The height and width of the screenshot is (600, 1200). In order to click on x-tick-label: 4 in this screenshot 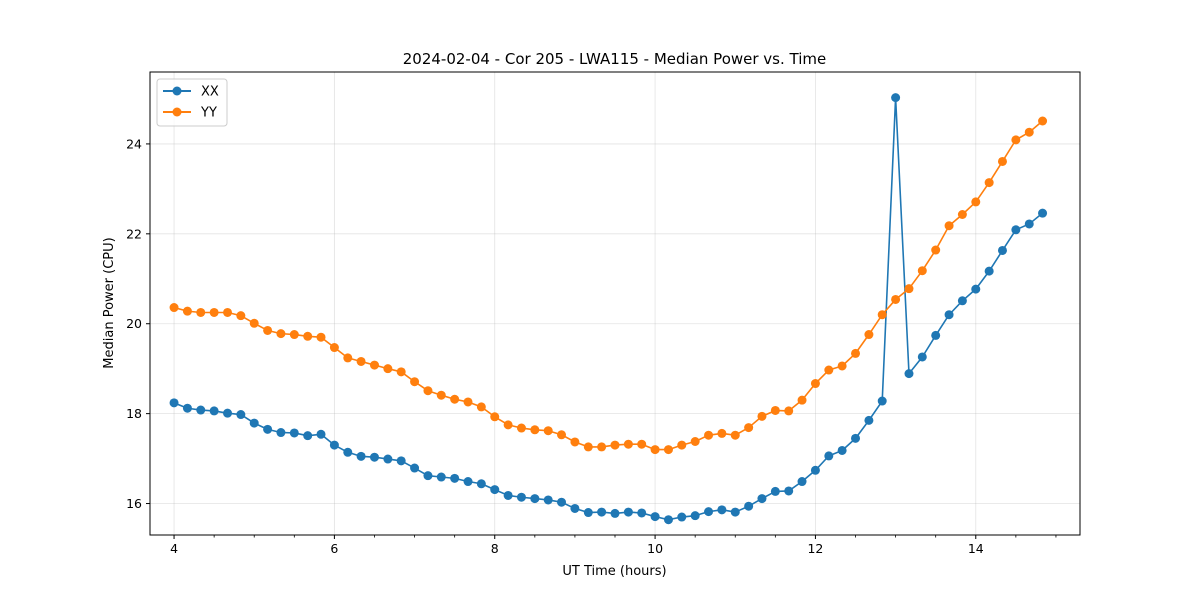, I will do `click(174, 548)`.